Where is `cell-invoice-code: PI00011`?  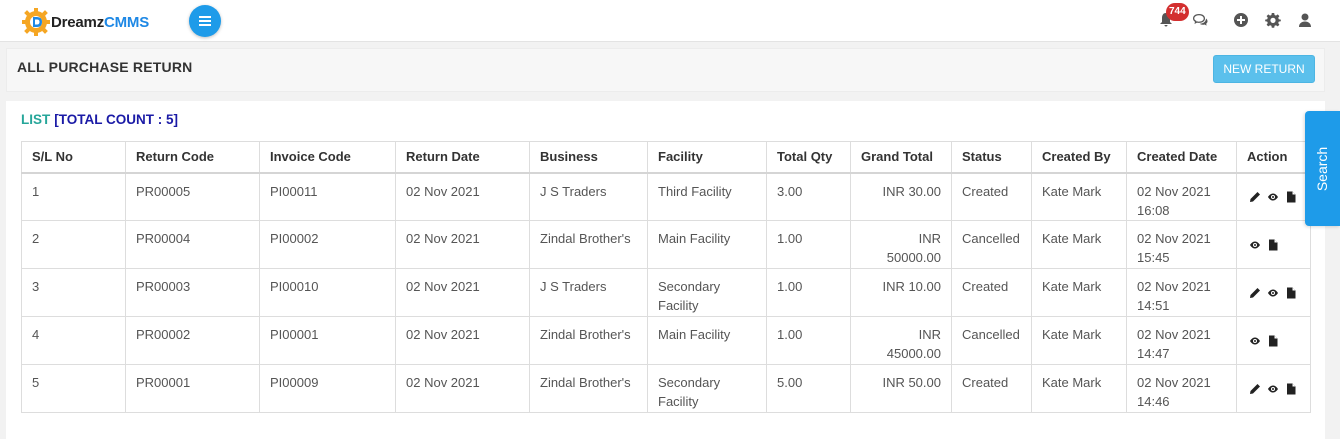
cell-invoice-code: PI00011 is located at coordinates (327, 196).